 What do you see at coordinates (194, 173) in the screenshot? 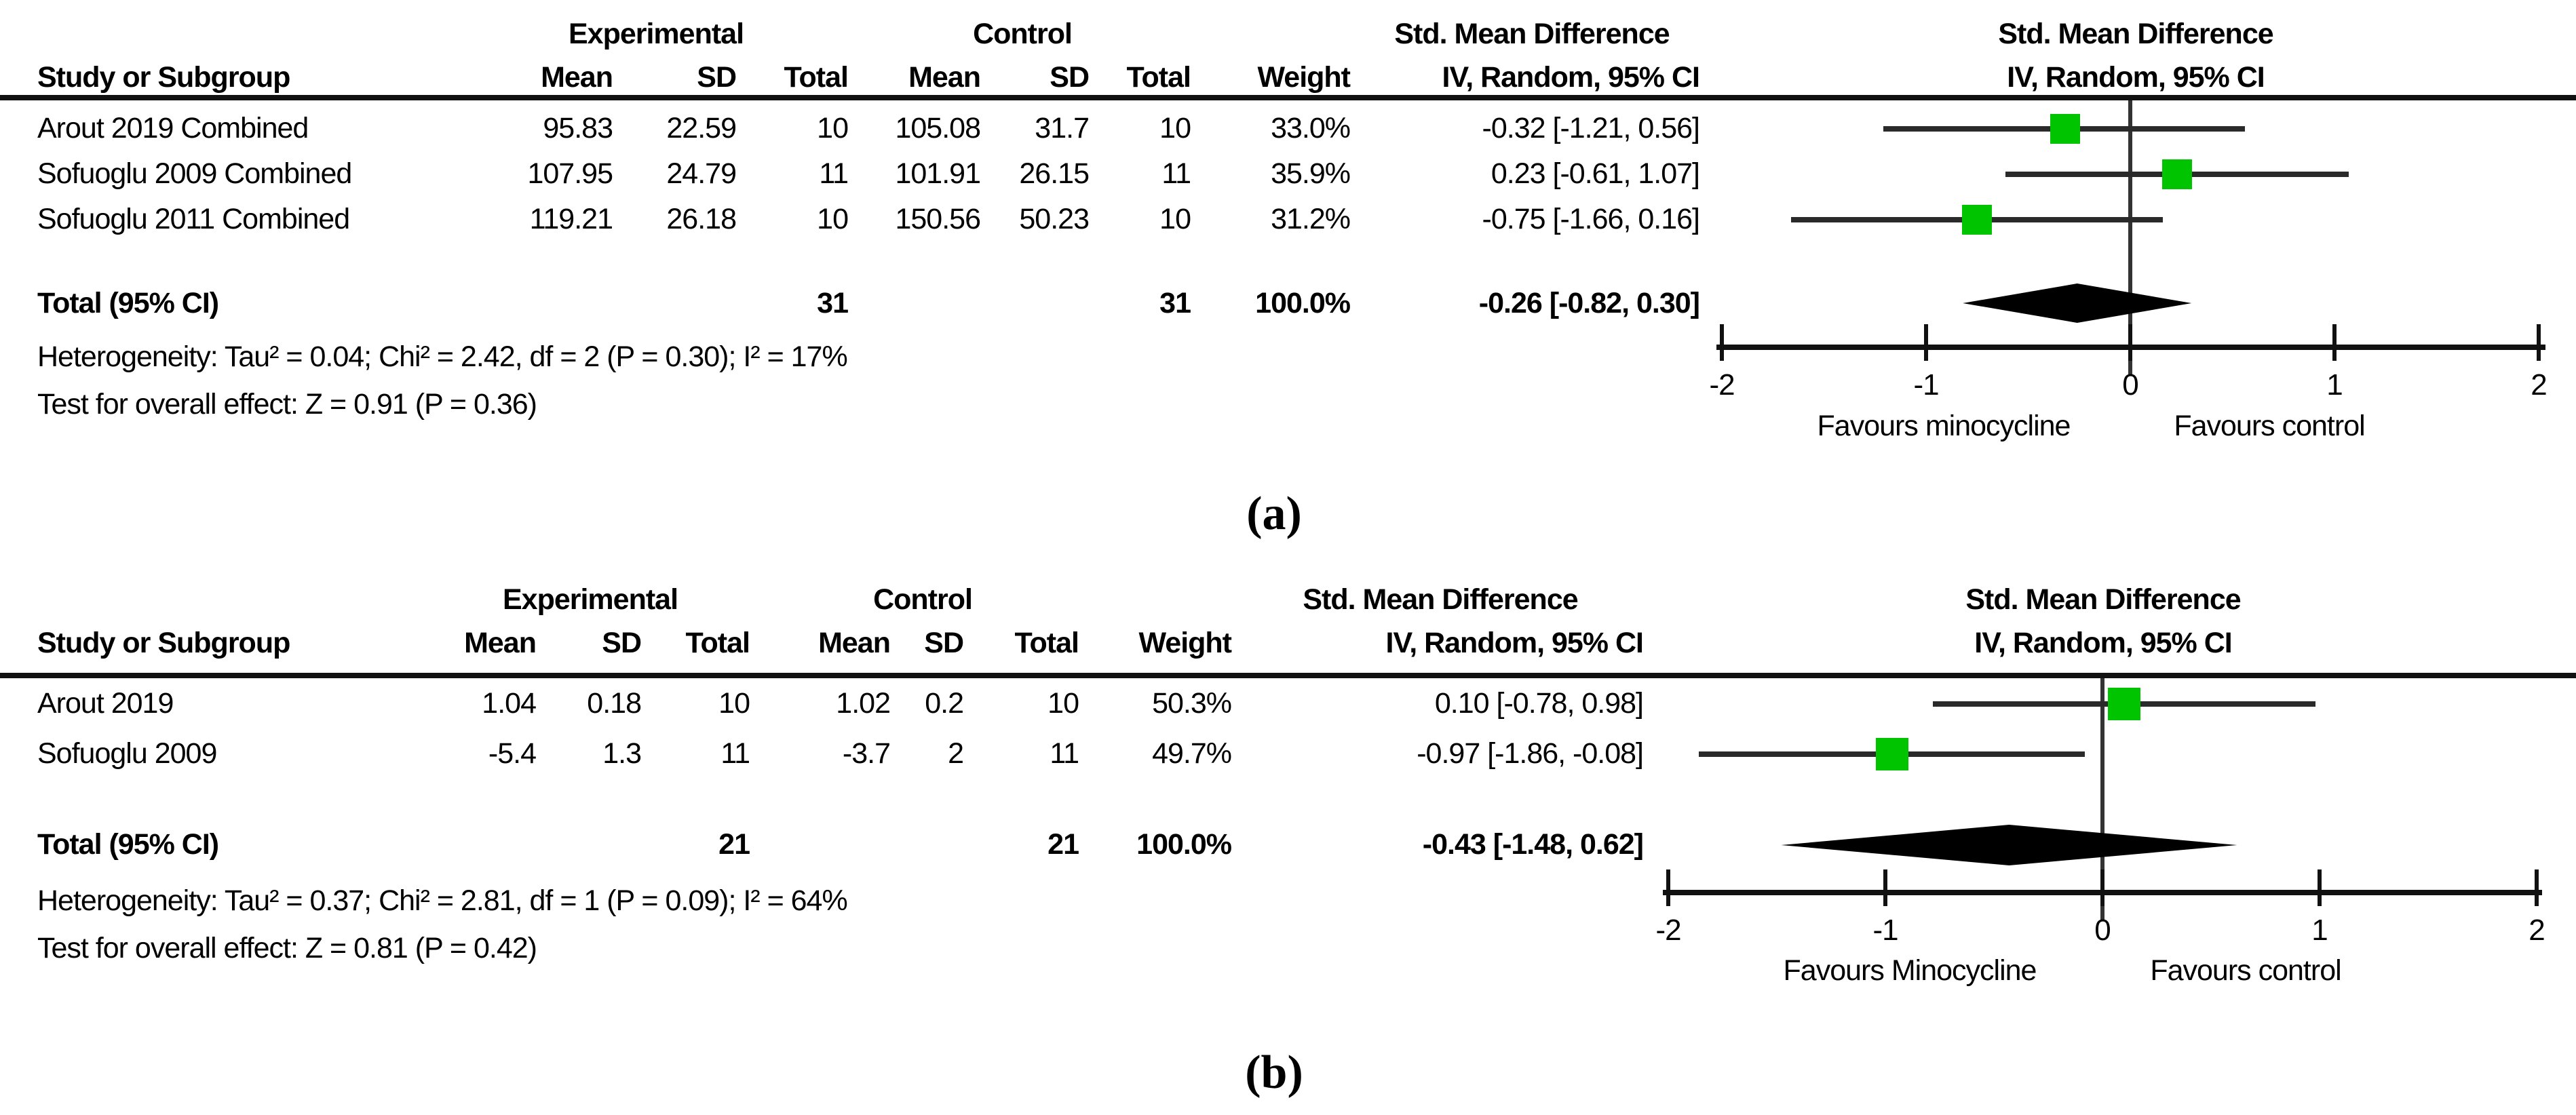
I see `study-name: Sofuoglu 2009 Combined` at bounding box center [194, 173].